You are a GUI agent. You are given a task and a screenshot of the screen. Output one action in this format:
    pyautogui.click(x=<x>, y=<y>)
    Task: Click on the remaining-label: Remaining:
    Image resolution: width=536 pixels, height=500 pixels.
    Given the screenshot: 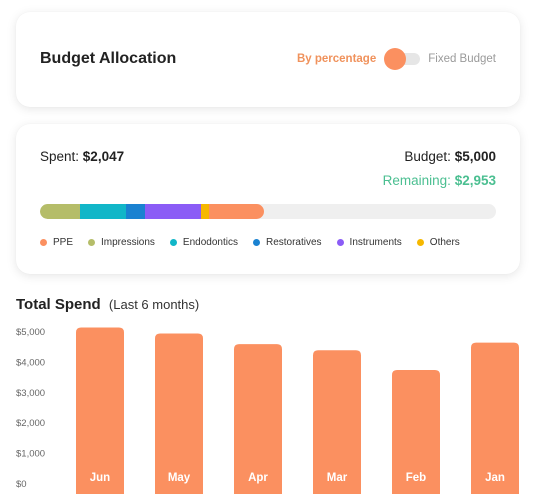 What is the action you would take?
    pyautogui.click(x=416, y=180)
    